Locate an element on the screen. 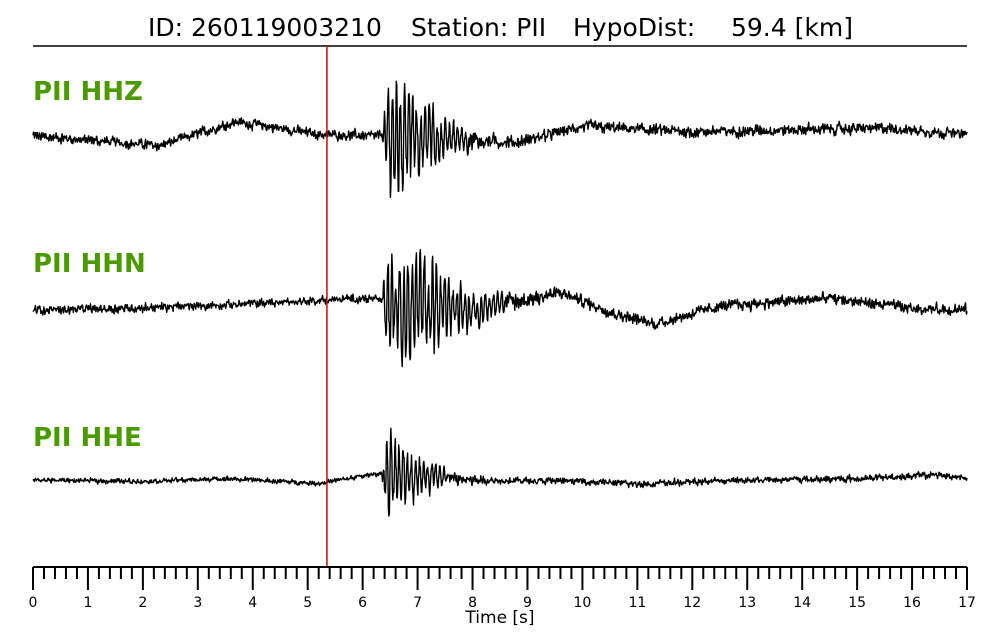  title-station: Station: PII is located at coordinates (478, 27).